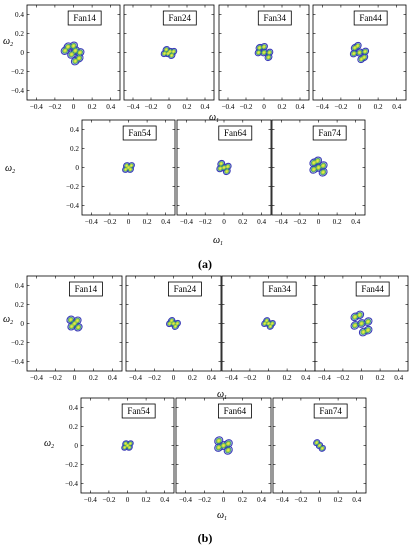  Describe the element at coordinates (268, 328) in the screenshot. I see `plot-fan34-b: −0.4 −0.2 0 0.2 0.4 Fan34` at that location.